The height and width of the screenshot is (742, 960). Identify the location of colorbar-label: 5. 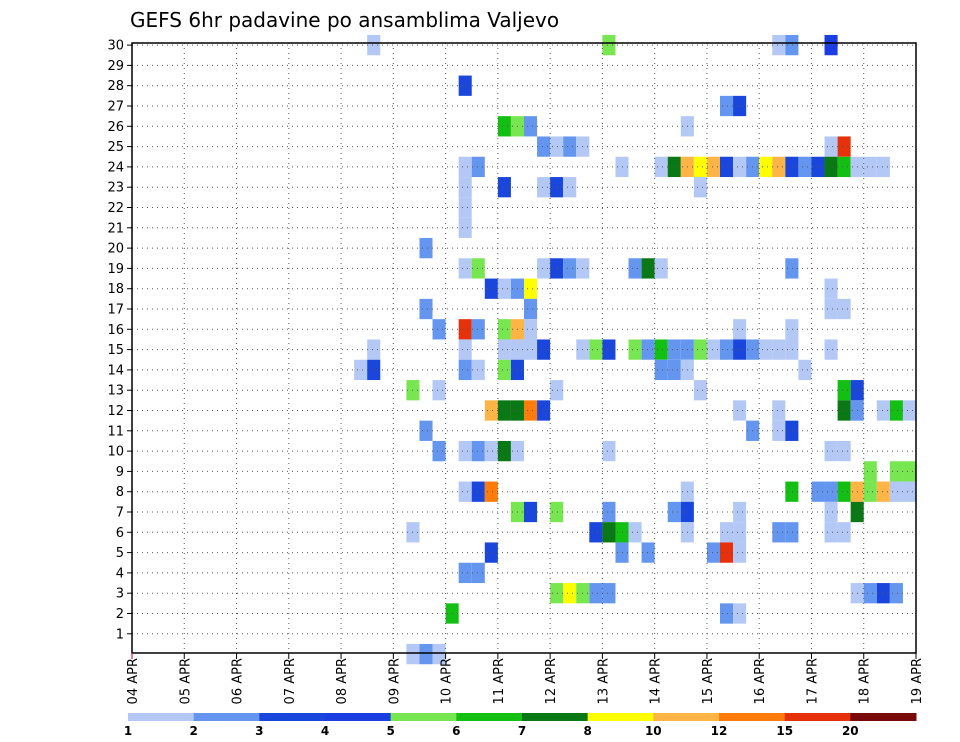
(391, 731).